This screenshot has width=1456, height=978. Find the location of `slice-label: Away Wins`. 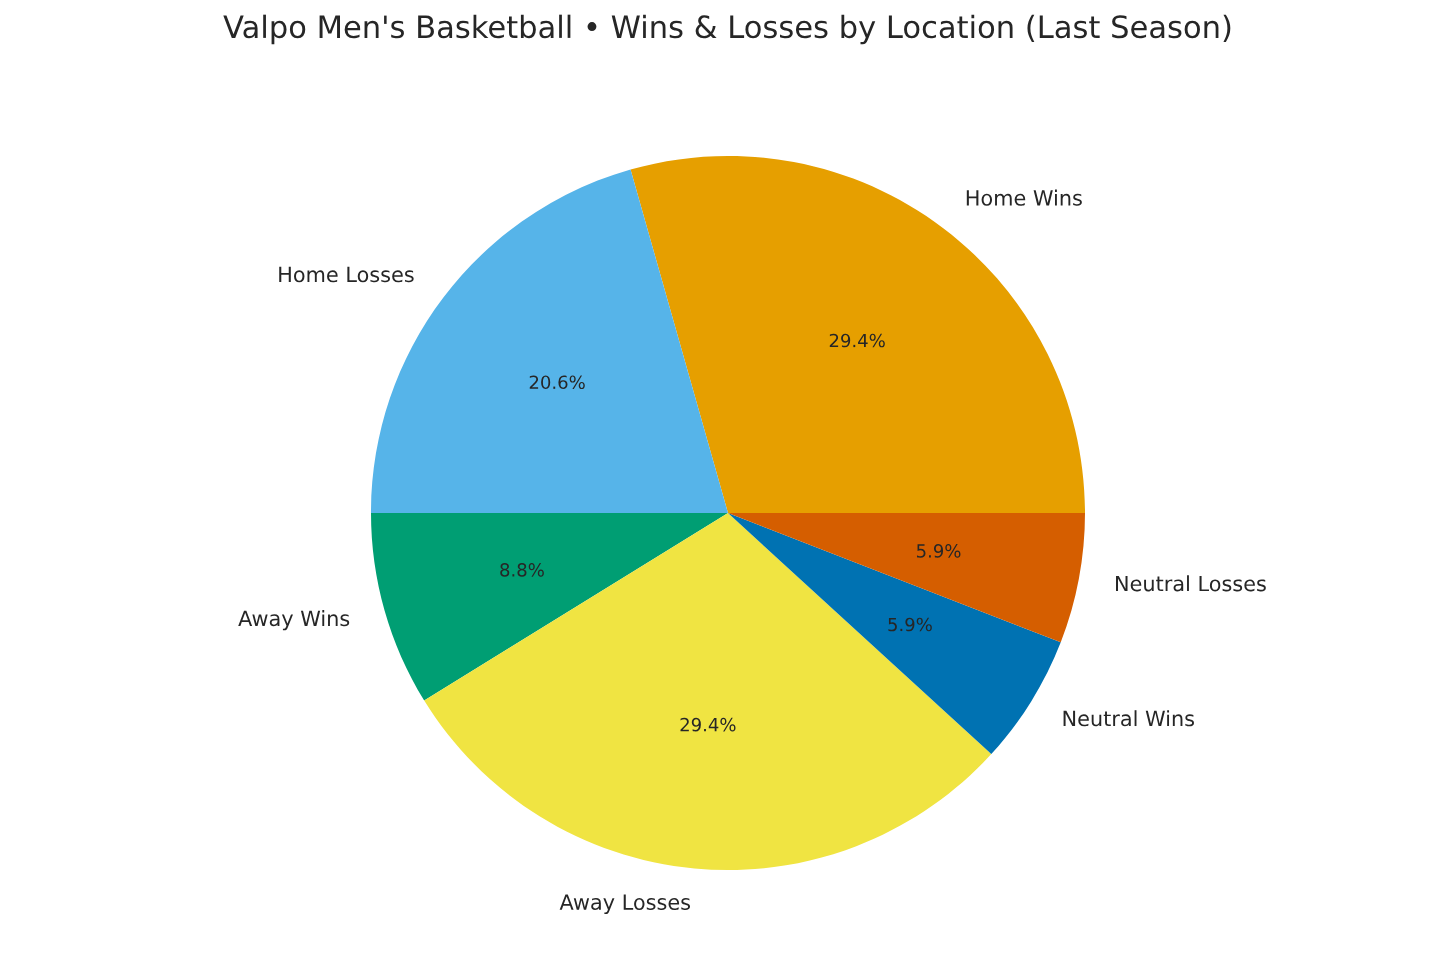

slice-label: Away Wins is located at coordinates (294, 620).